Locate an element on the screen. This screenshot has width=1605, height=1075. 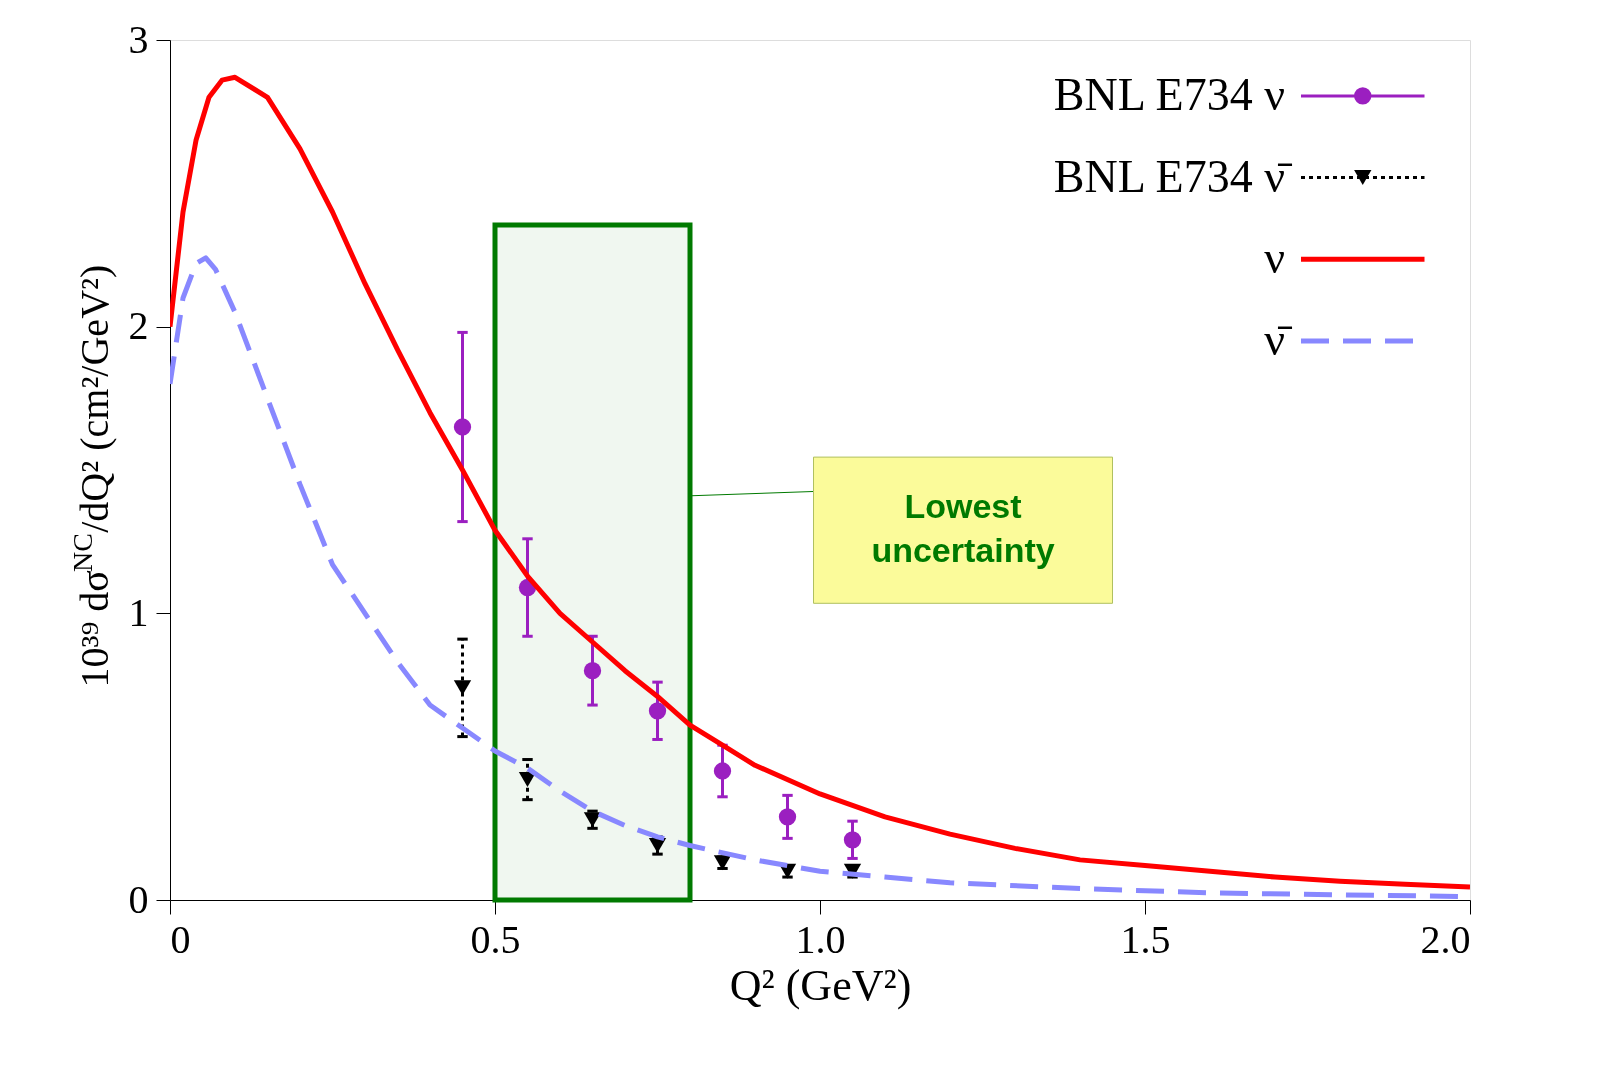
y-axis-title: 10³⁹ dσNC/dQ² (cm²/GeV²) is located at coordinates (92, 476).